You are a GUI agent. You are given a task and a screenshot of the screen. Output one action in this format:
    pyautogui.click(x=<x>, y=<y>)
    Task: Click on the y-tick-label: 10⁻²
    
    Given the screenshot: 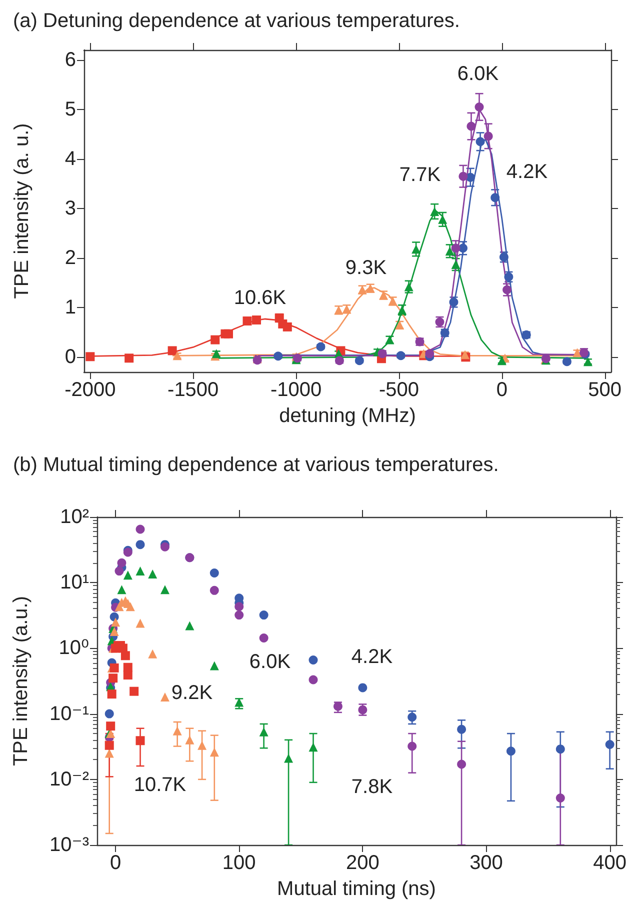 What is the action you would take?
    pyautogui.click(x=70, y=779)
    